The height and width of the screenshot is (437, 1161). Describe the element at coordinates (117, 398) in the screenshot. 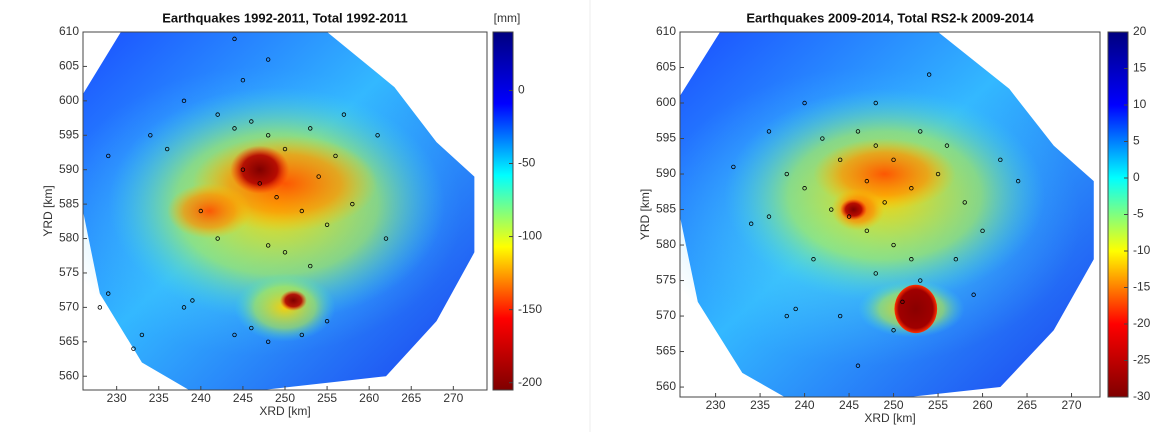

I see `x-tick-label: 230` at that location.